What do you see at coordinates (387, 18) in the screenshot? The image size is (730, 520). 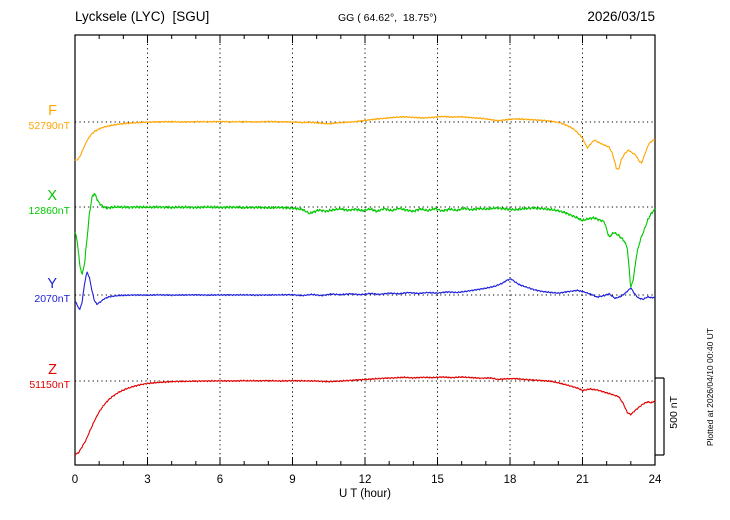 I see `geographic-coords: GG ( 64.62°, 18.75°)` at bounding box center [387, 18].